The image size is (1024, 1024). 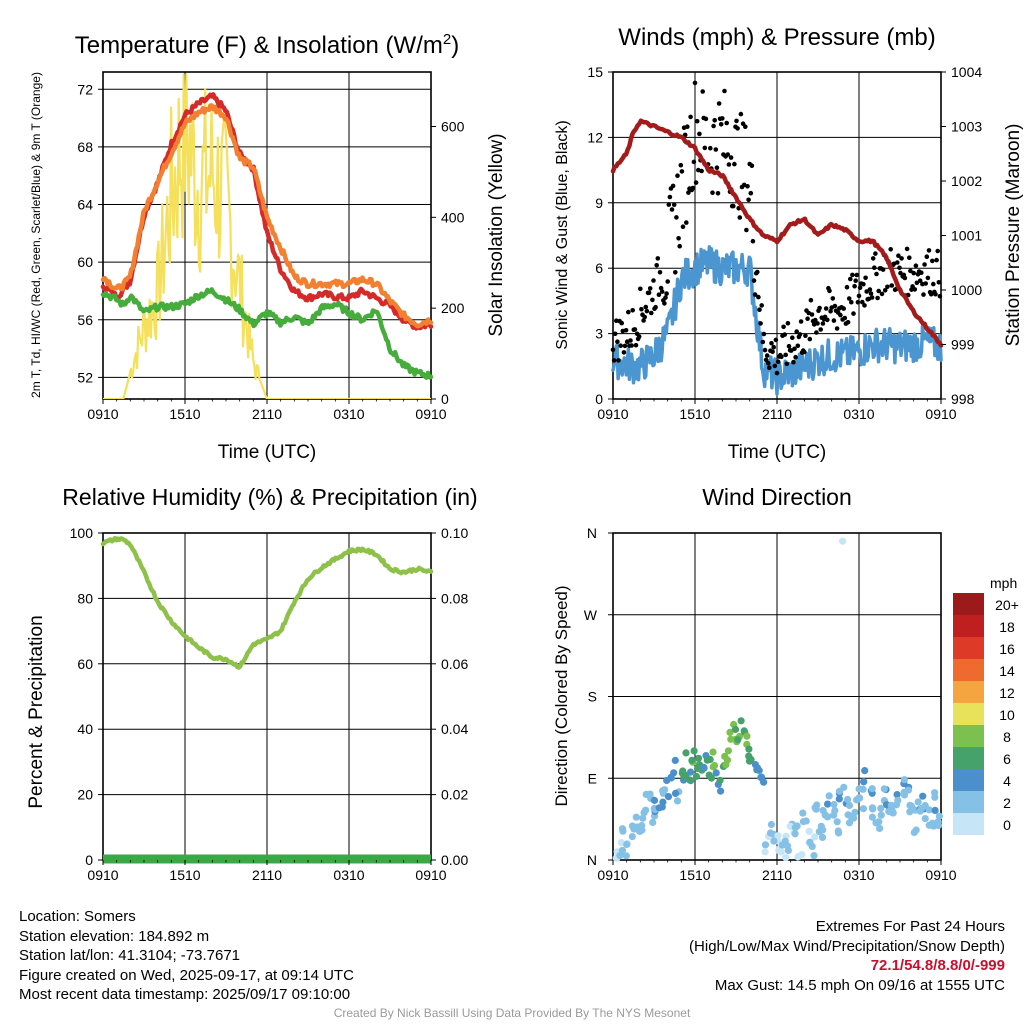 What do you see at coordinates (102, 875) in the screenshot?
I see `rh-xtick-label: 0910` at bounding box center [102, 875].